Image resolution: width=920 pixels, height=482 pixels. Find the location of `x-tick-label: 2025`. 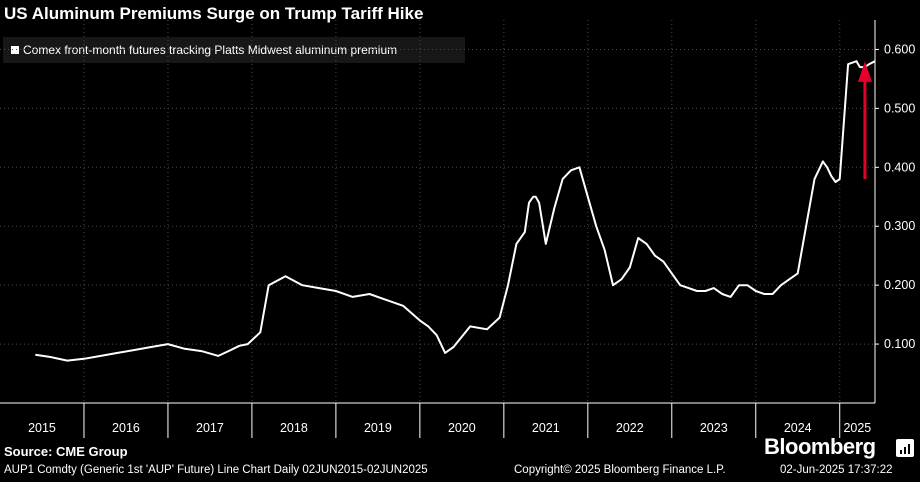

x-tick-label: 2025 is located at coordinates (857, 428).